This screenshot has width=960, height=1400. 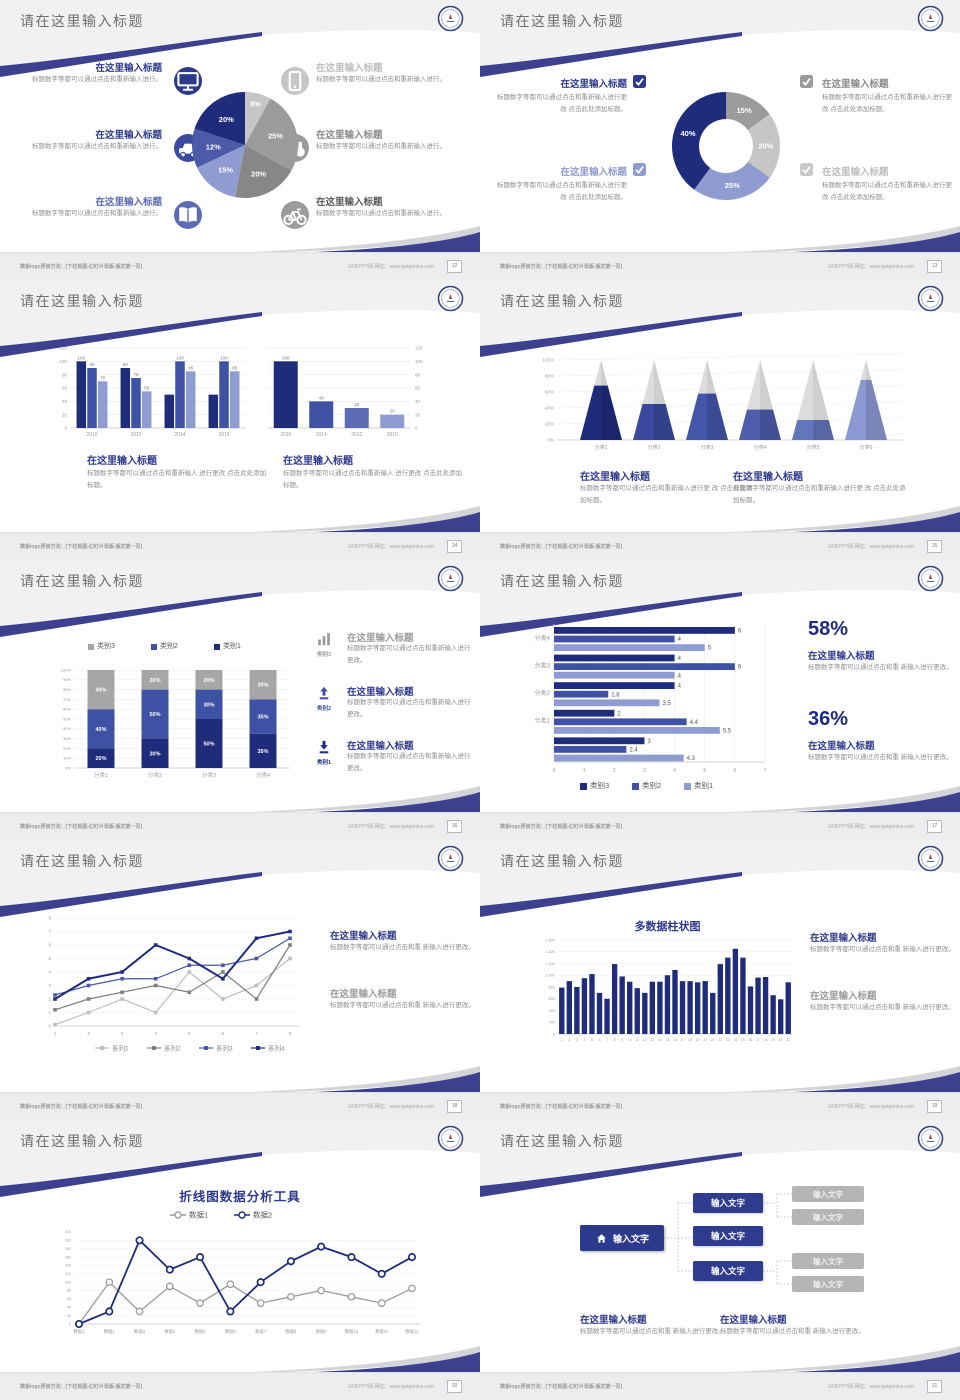 What do you see at coordinates (550, 976) in the screenshot?
I see `svg-text: 1,000` at bounding box center [550, 976].